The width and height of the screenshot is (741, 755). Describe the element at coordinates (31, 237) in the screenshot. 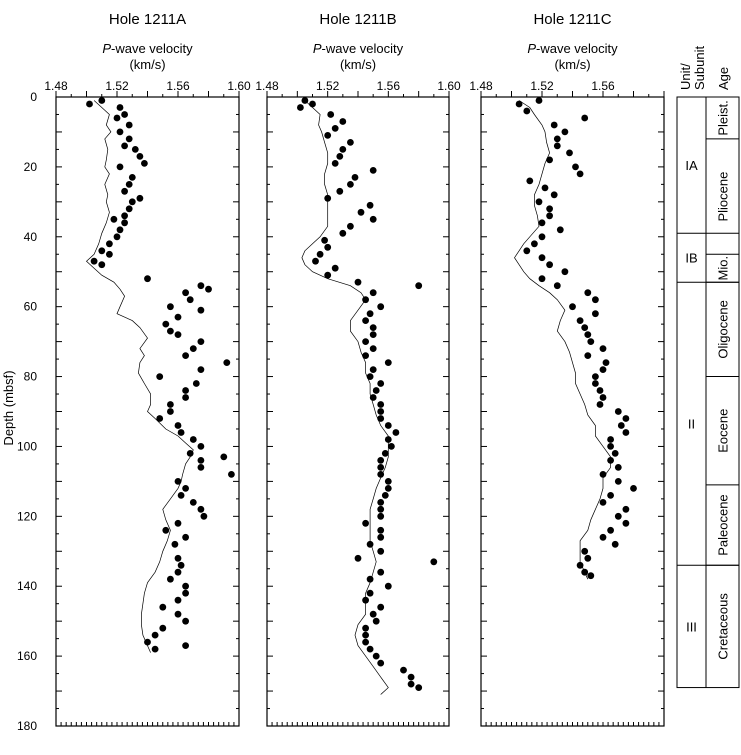

I see `depth-tick-label: 40` at that location.